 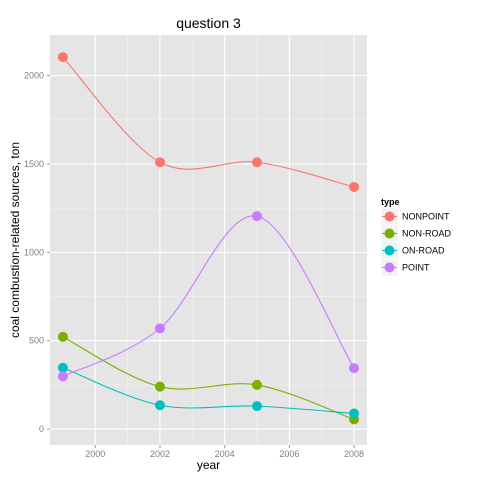 What do you see at coordinates (289, 454) in the screenshot?
I see `x-tick-label: 2006` at bounding box center [289, 454].